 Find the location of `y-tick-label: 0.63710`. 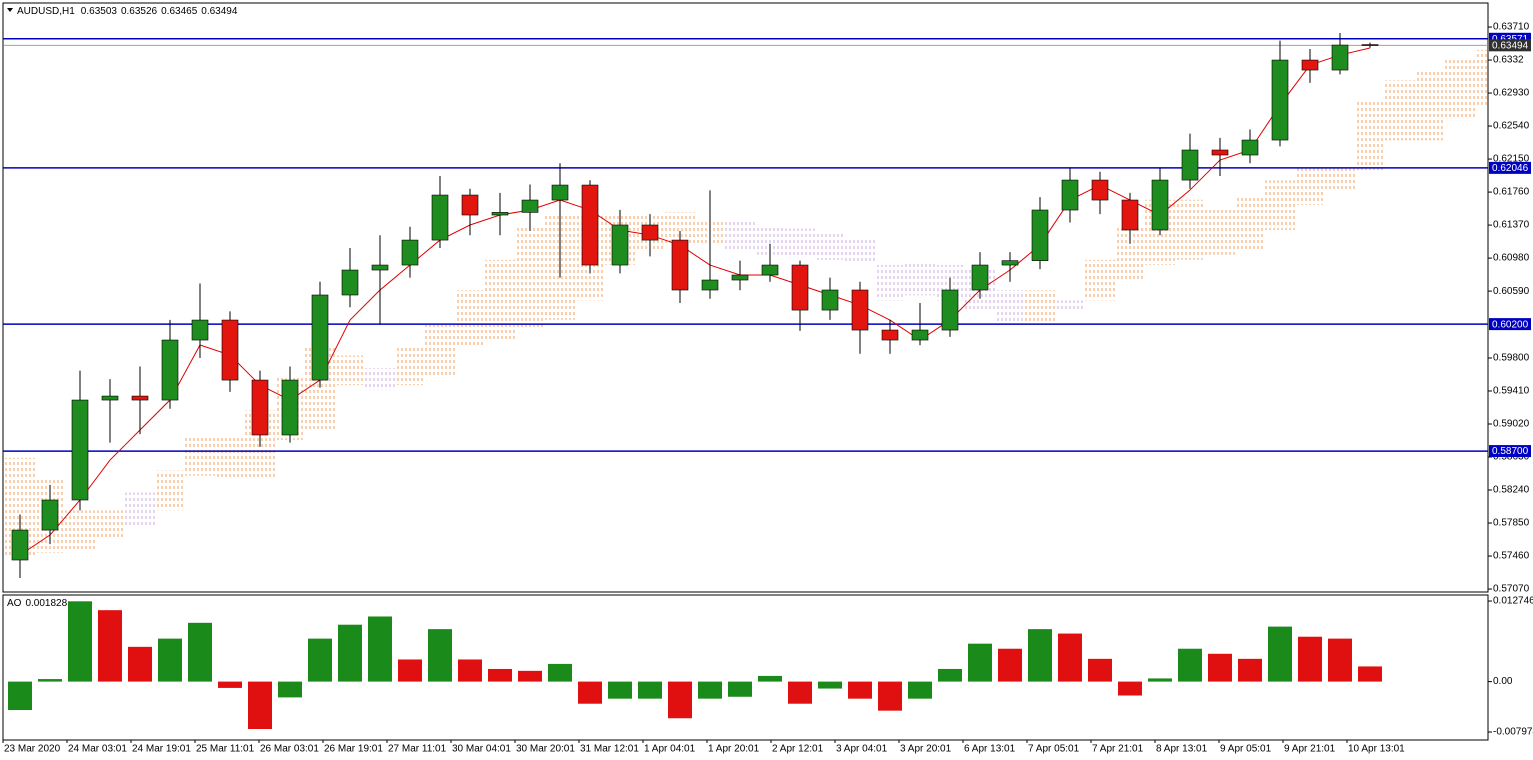

y-tick-label: 0.63710 is located at coordinates (1511, 27).